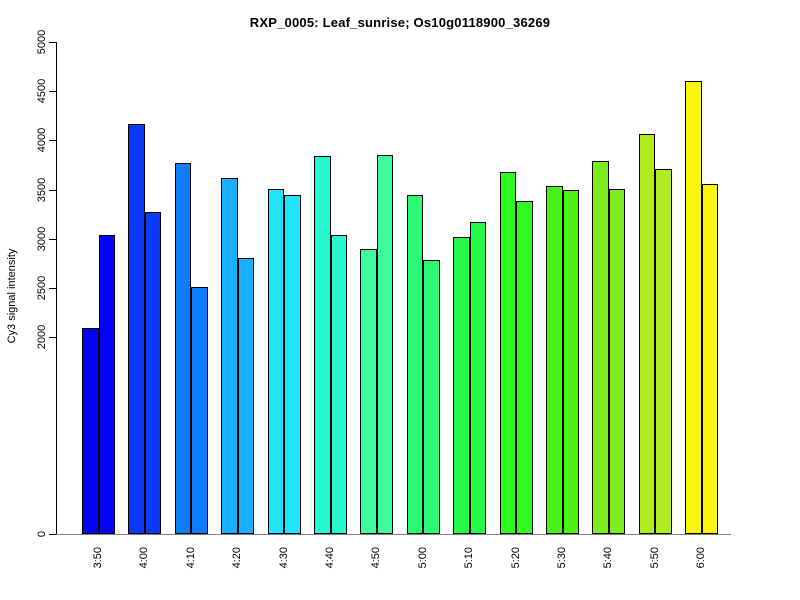 This screenshot has width=800, height=600. Describe the element at coordinates (330, 558) in the screenshot. I see `x-tick-label: 4:40` at that location.